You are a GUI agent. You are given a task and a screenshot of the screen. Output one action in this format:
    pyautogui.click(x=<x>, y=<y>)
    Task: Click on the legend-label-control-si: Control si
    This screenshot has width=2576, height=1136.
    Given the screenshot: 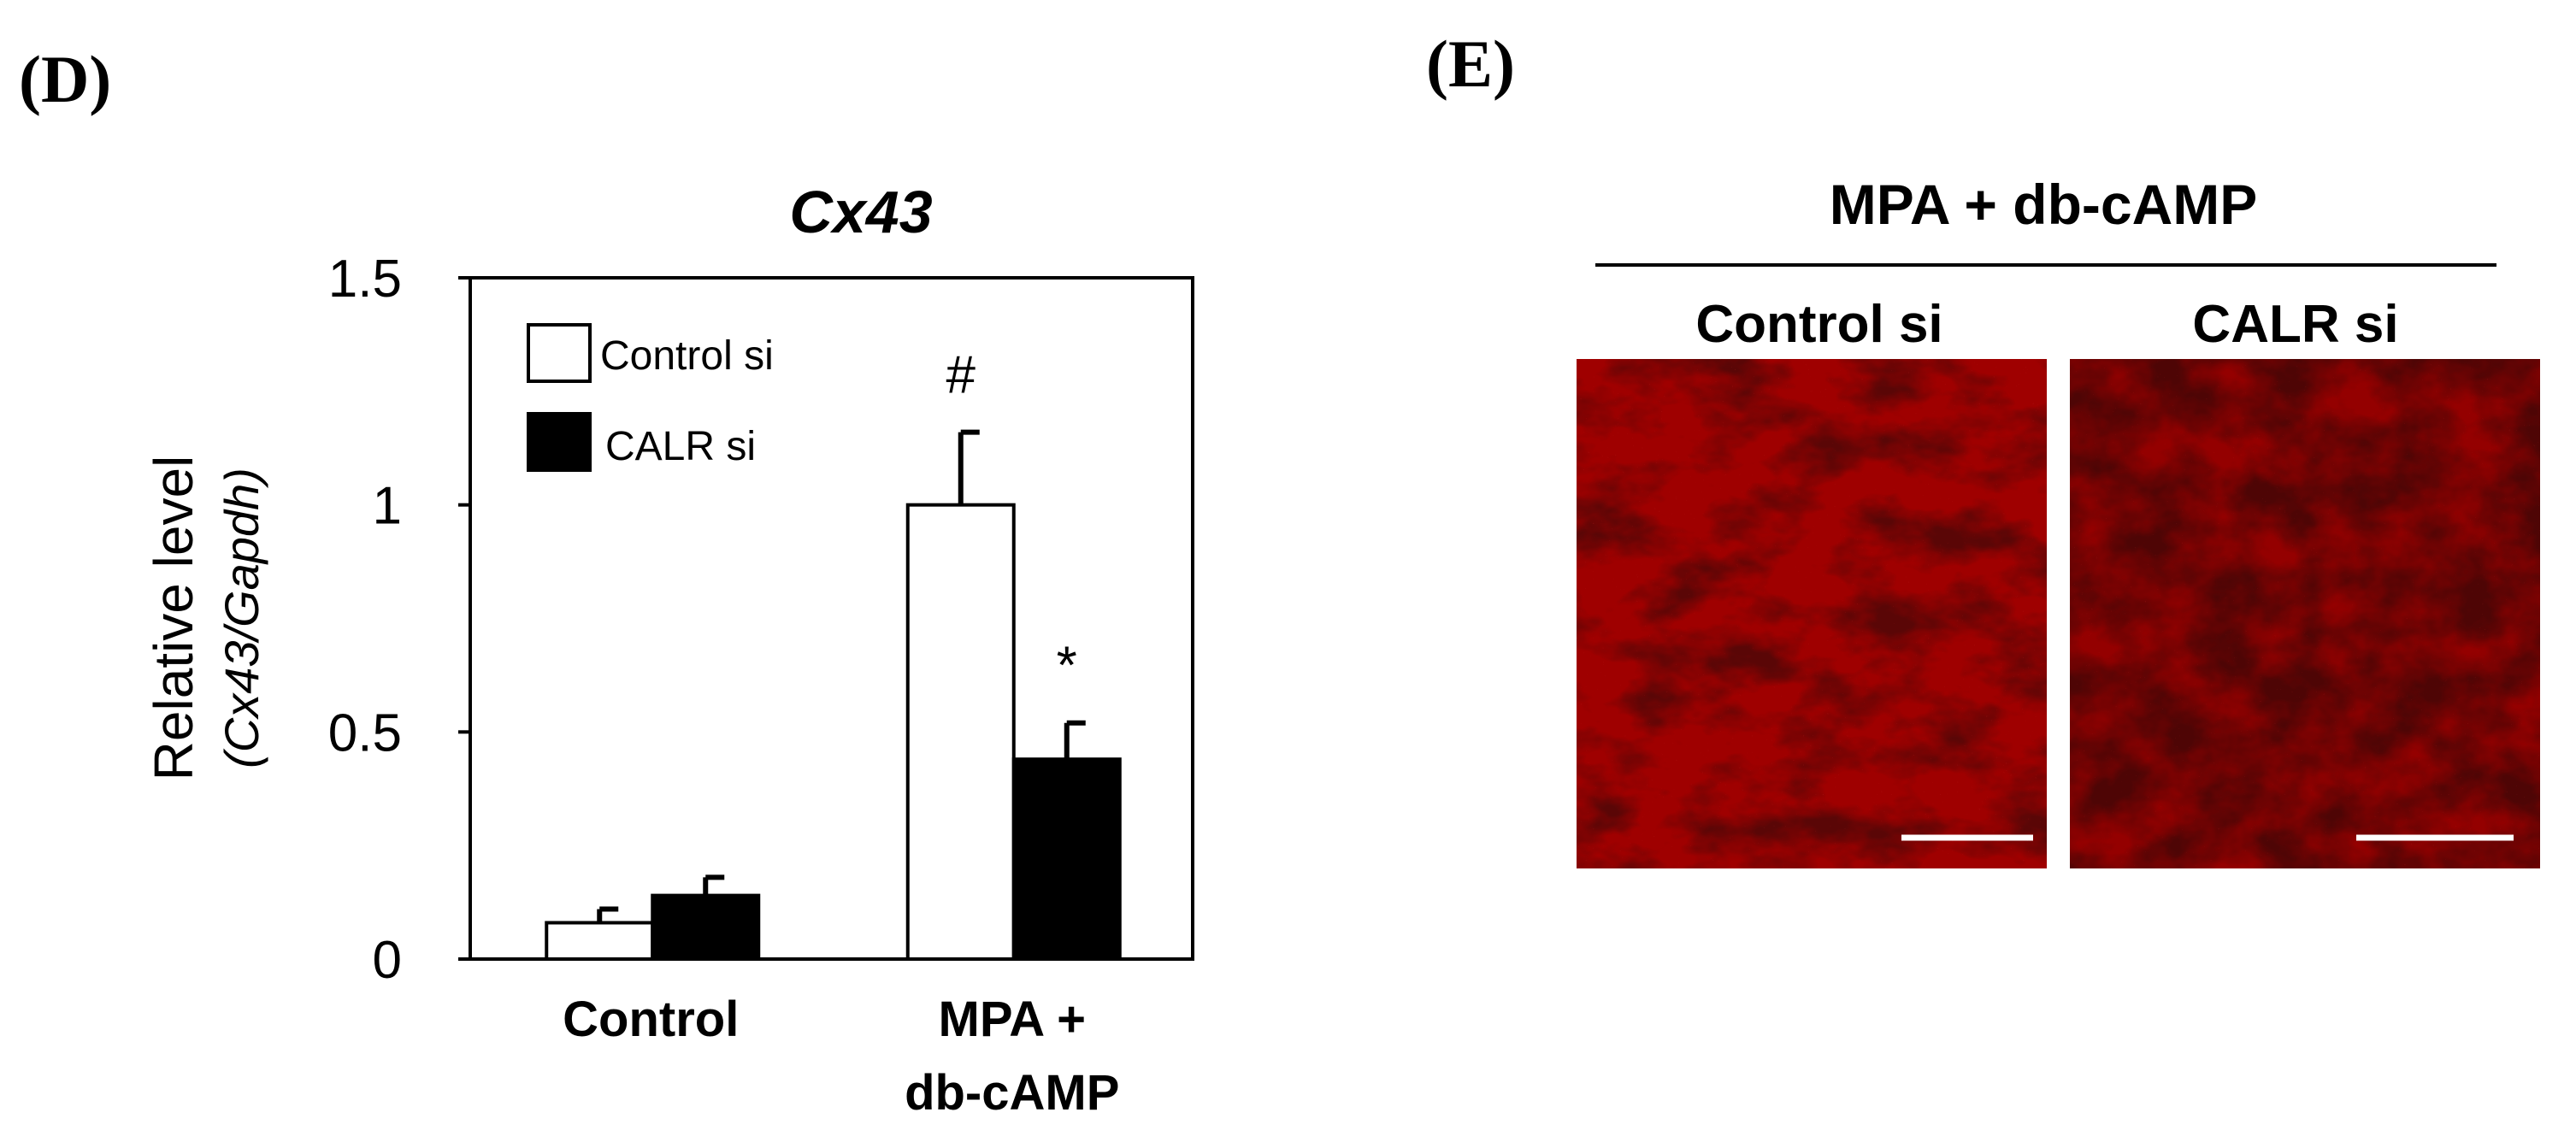 What is the action you would take?
    pyautogui.click(x=687, y=356)
    